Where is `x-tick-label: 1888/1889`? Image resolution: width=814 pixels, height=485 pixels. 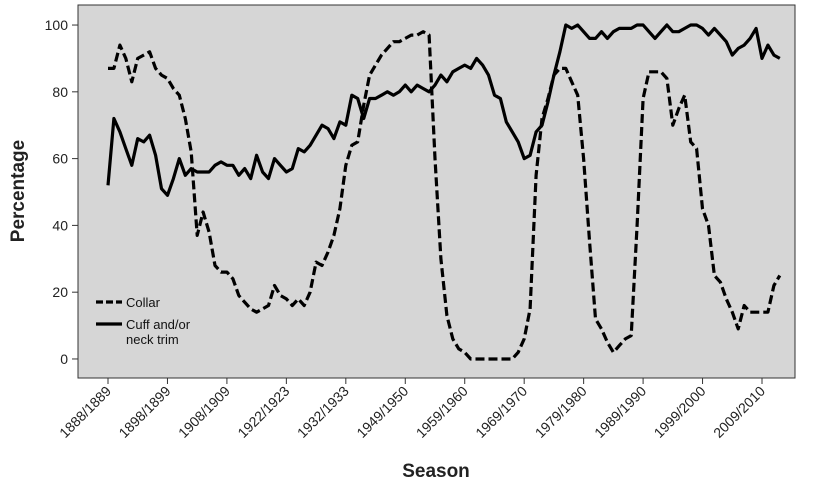 x-tick-label: 1888/1889 is located at coordinates (85, 412).